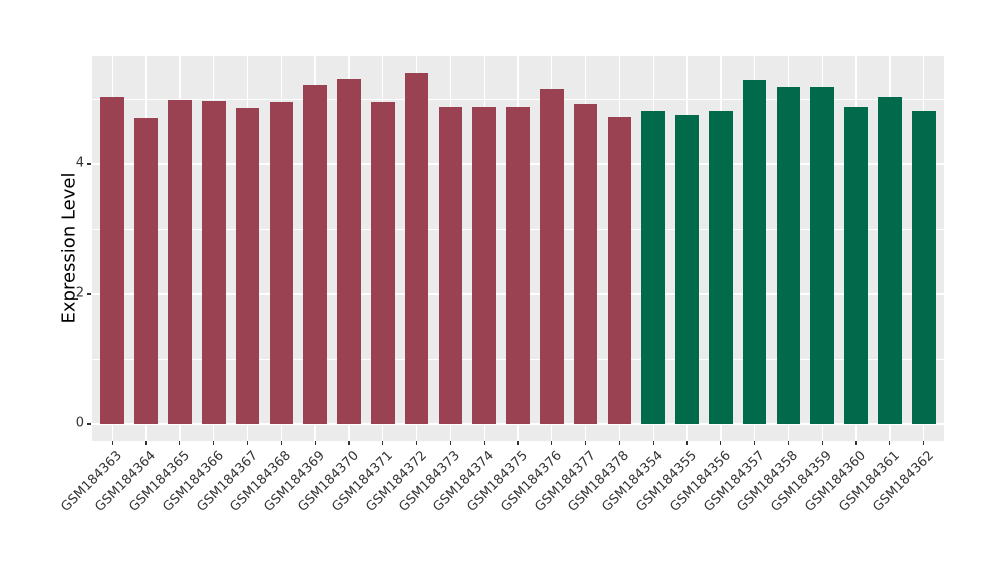  Describe the element at coordinates (484, 443) in the screenshot. I see `x-tick-mark-GSM184374` at that location.